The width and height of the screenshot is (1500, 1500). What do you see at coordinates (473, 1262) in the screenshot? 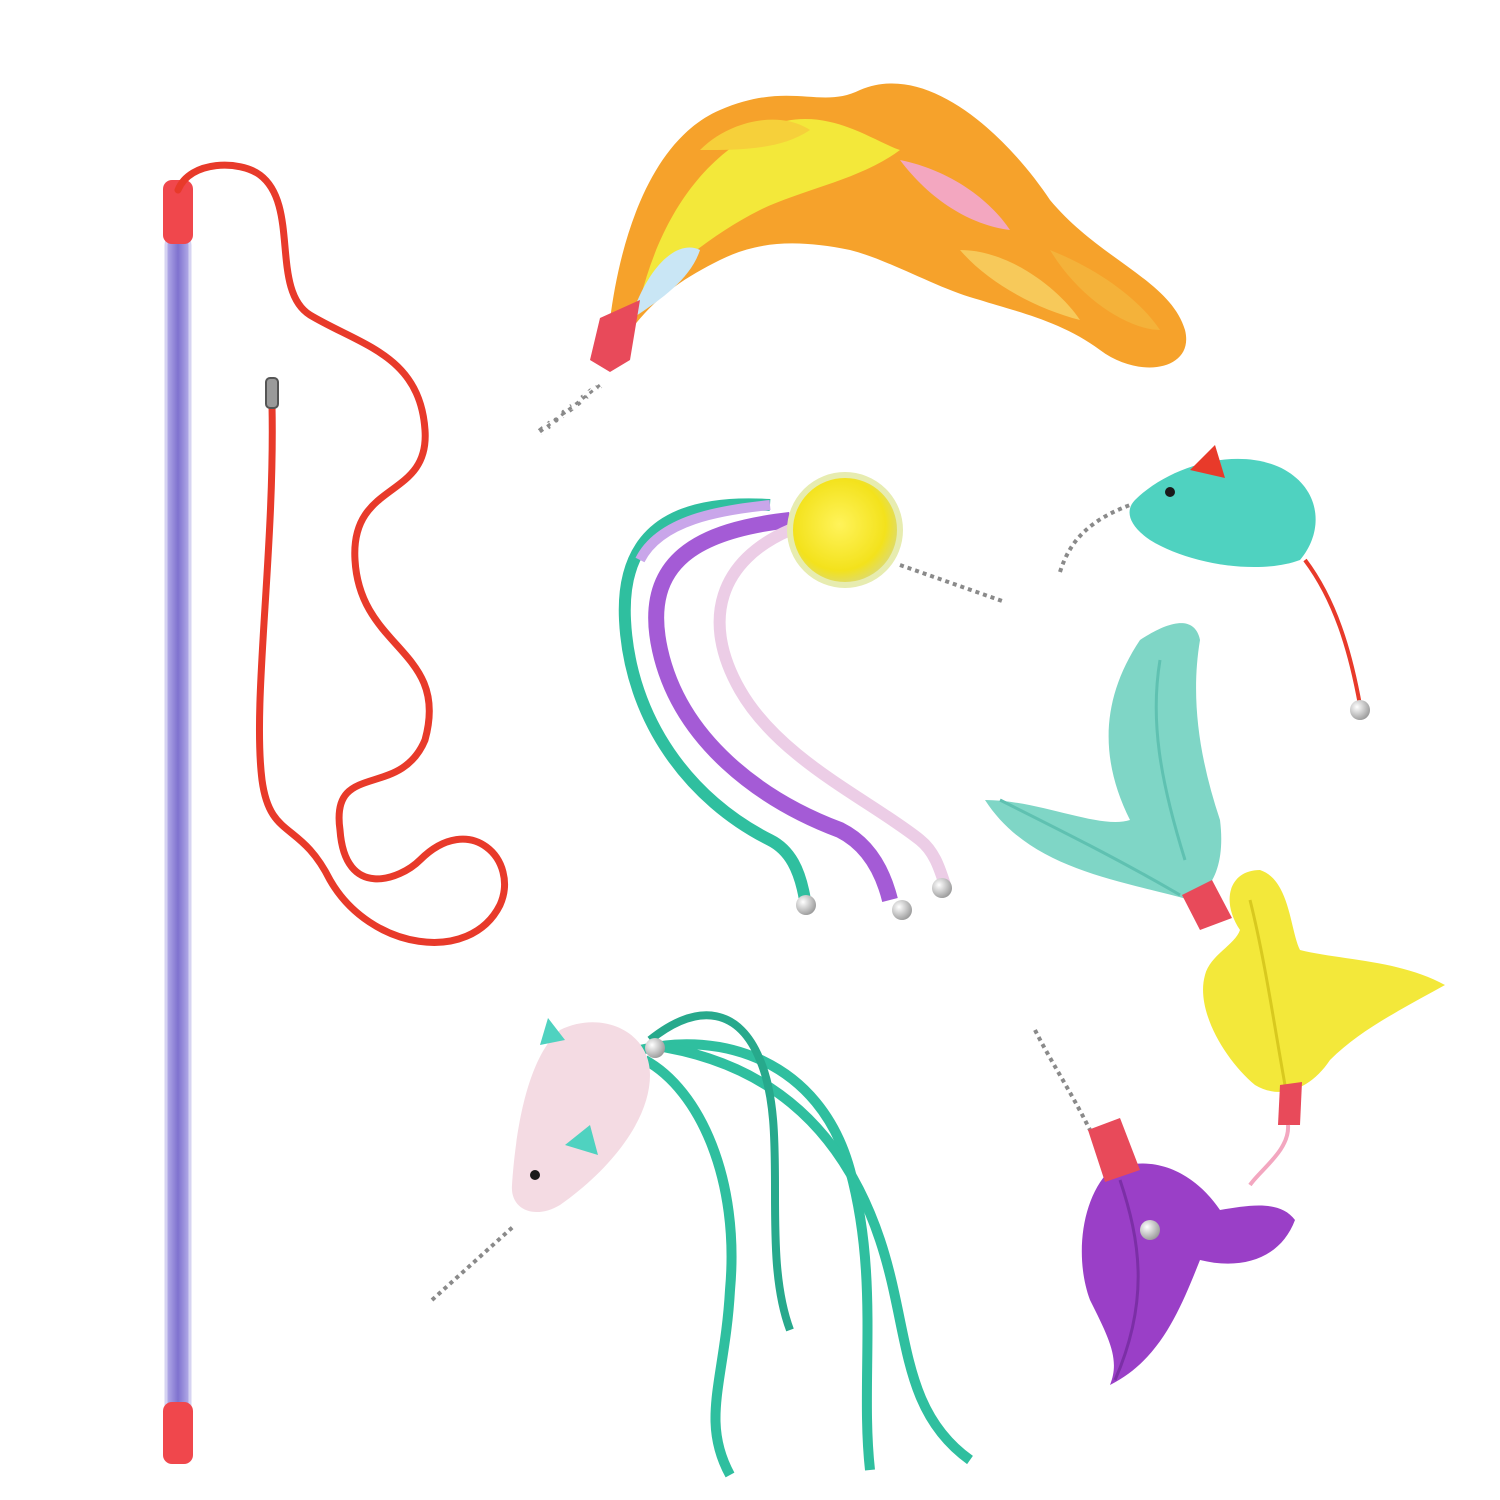
I see `pink-mouse-chain` at bounding box center [473, 1262].